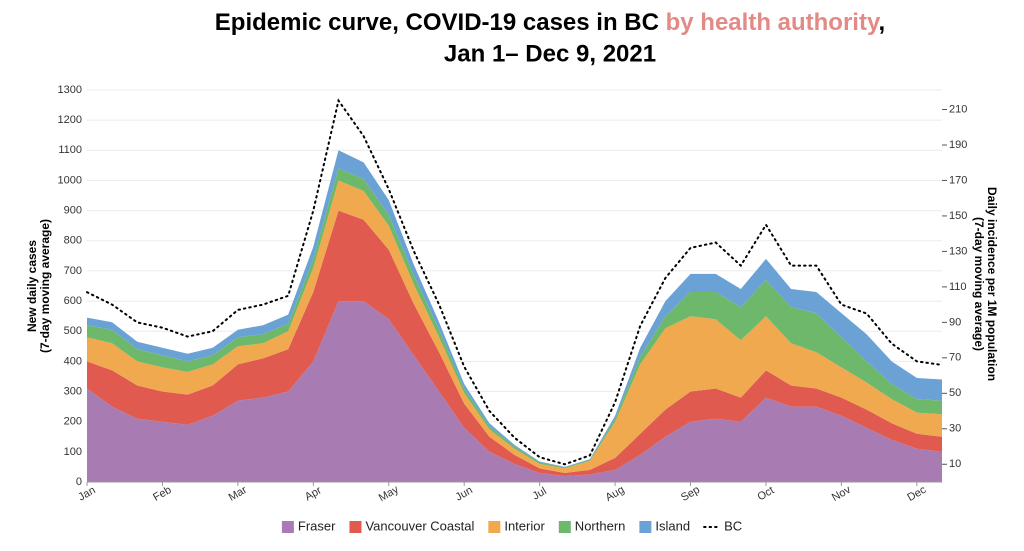 The height and width of the screenshot is (551, 1024). What do you see at coordinates (958, 180) in the screenshot?
I see `y2-tick-label: 170` at bounding box center [958, 180].